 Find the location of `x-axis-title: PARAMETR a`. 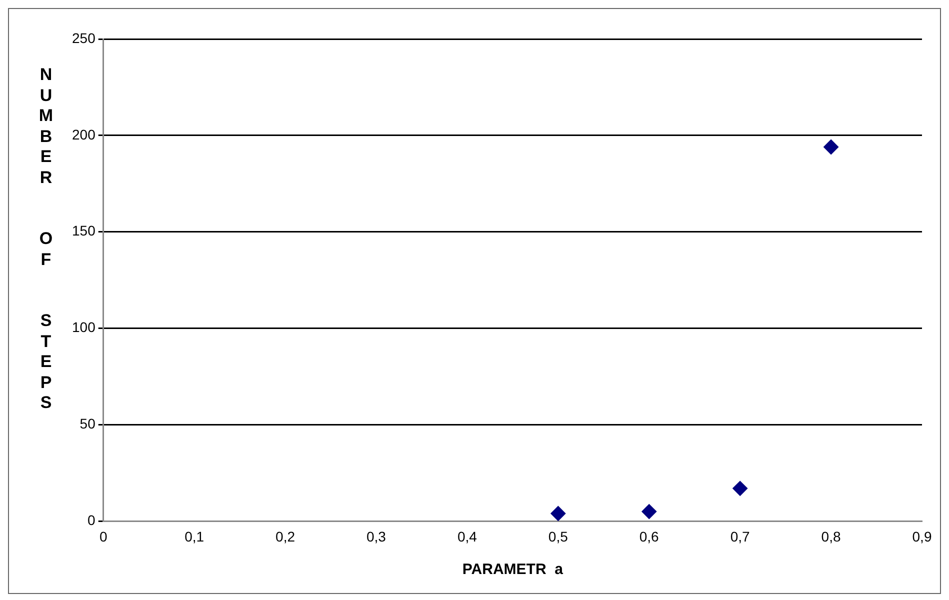

x-axis-title: PARAMETR a is located at coordinates (513, 569).